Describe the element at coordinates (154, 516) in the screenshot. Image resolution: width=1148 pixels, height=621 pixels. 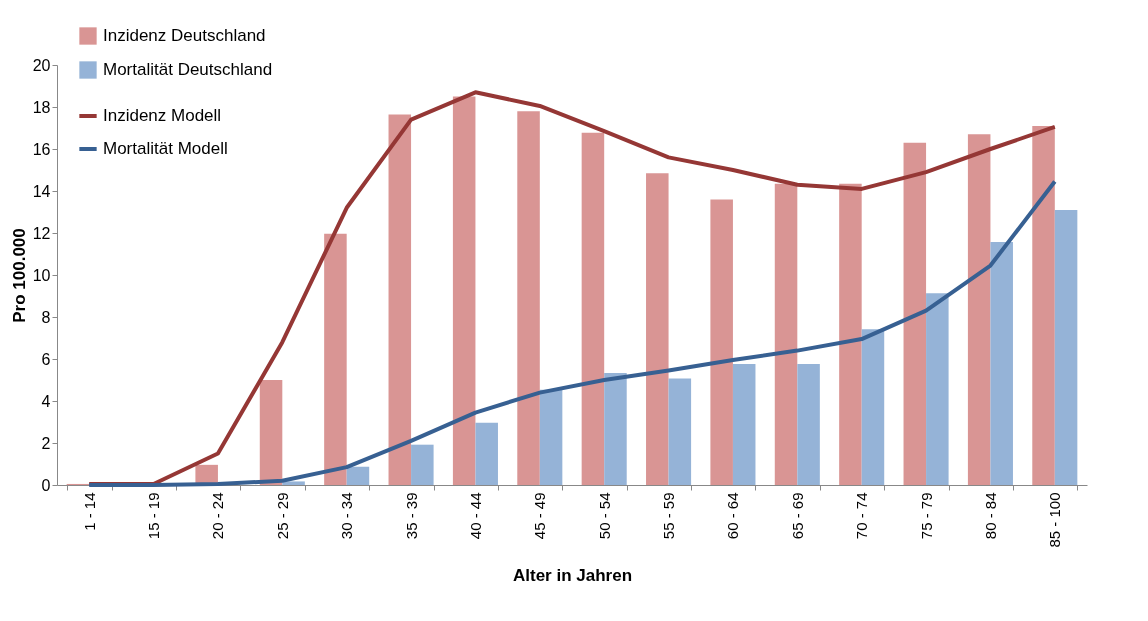
I see `x-tick-label: 15 - 19` at that location.